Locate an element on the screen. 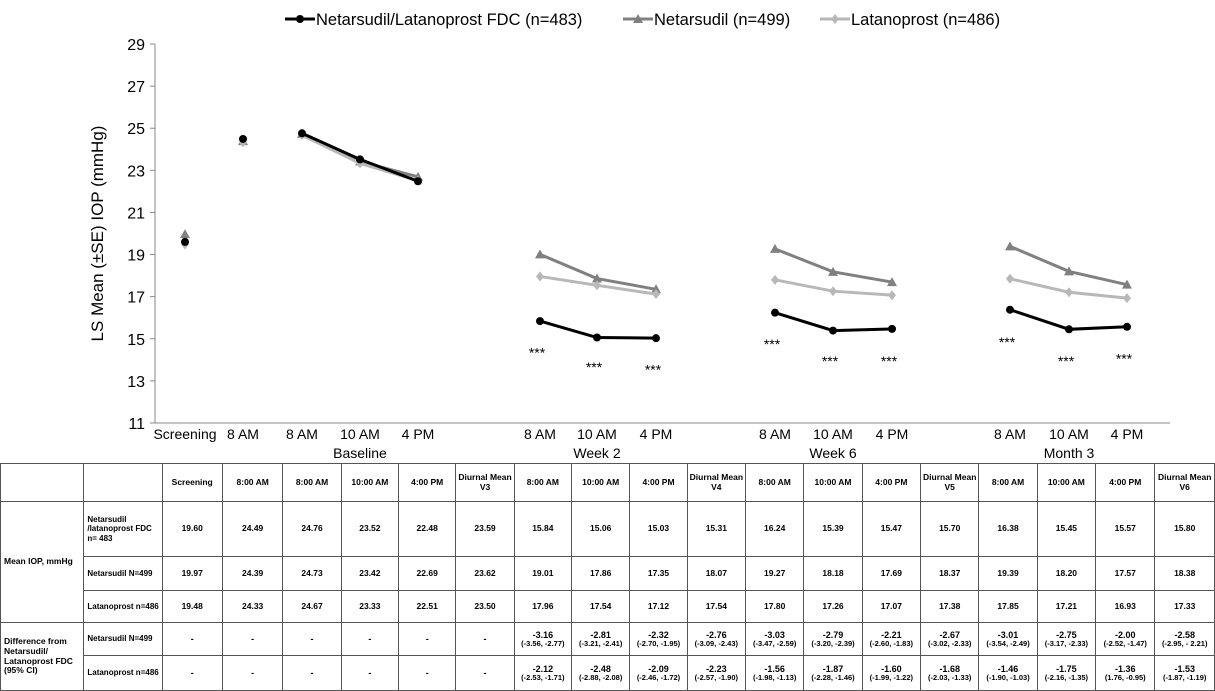 Image resolution: width=1215 pixels, height=691 pixels. table-cell: 24.67 is located at coordinates (312, 606).